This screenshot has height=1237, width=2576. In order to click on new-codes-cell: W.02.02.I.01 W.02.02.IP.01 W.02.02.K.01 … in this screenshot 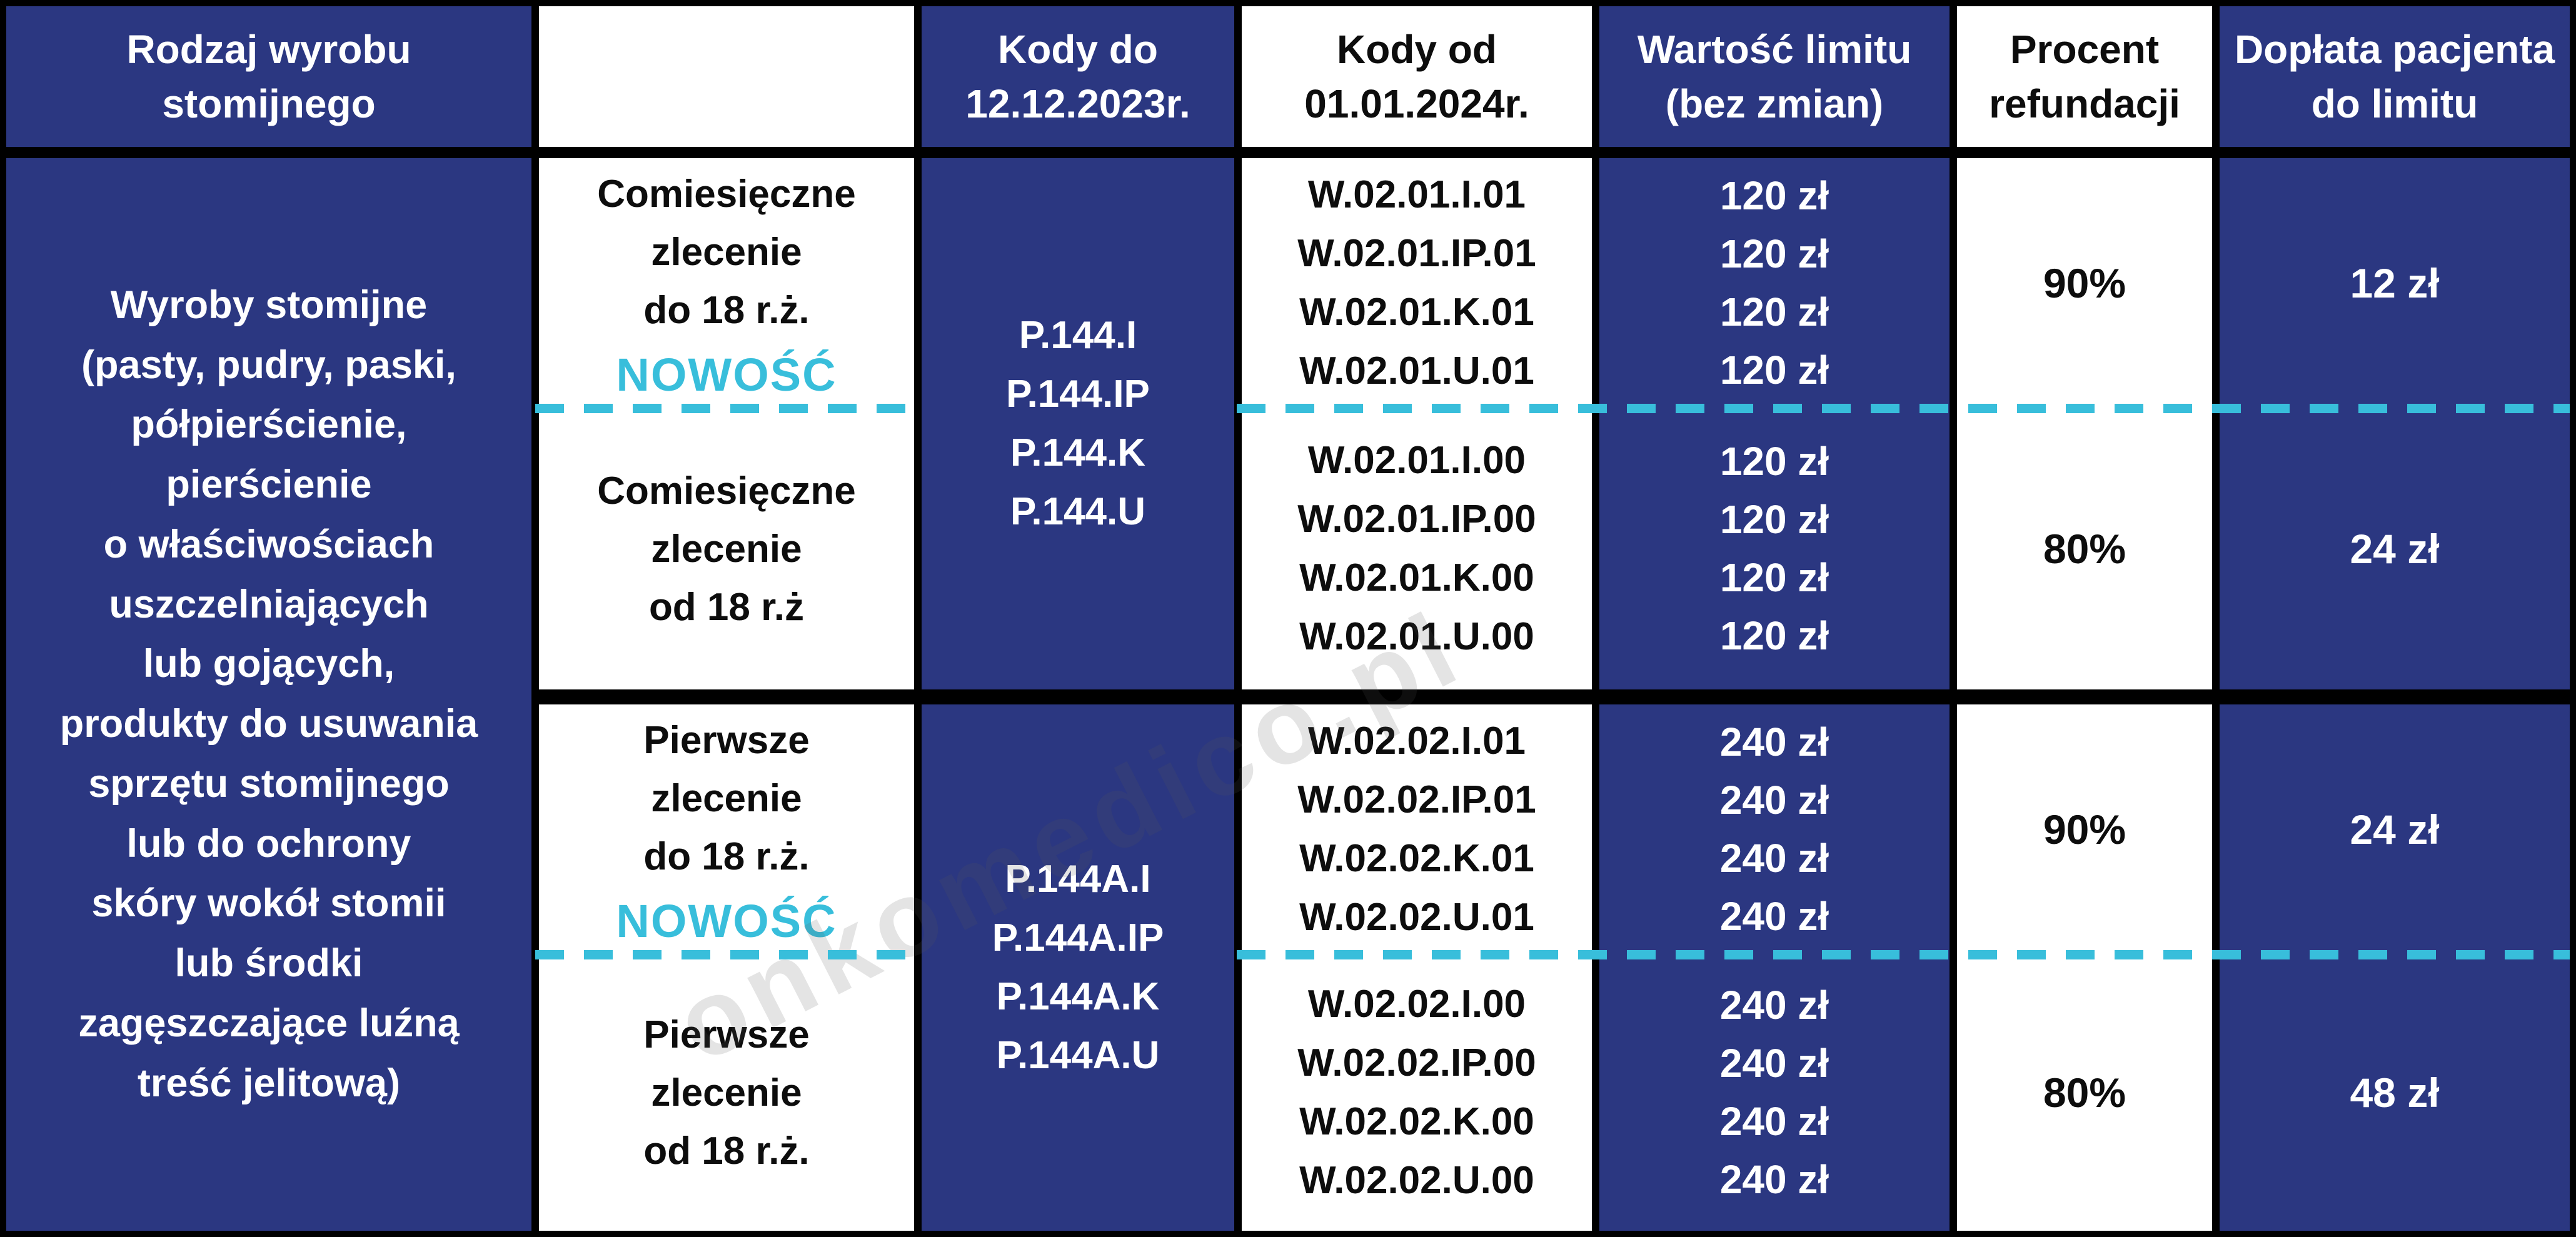, I will do `click(1417, 829)`.